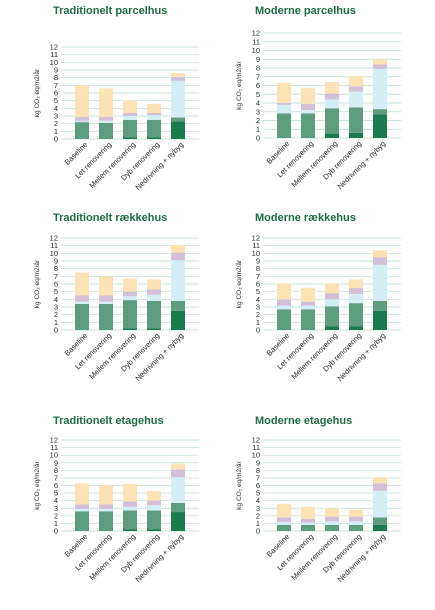  Describe the element at coordinates (56, 291) in the screenshot. I see `y-tick-label: 5` at that location.